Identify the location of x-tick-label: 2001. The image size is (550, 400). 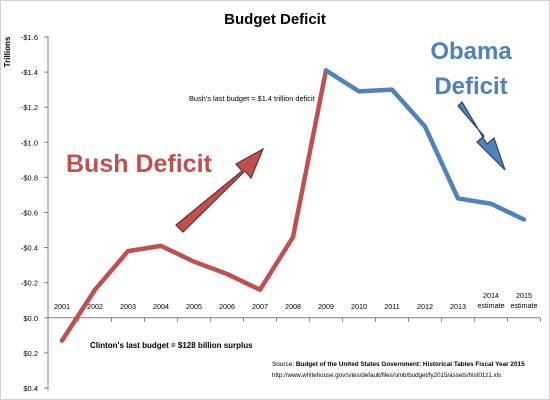
(62, 306).